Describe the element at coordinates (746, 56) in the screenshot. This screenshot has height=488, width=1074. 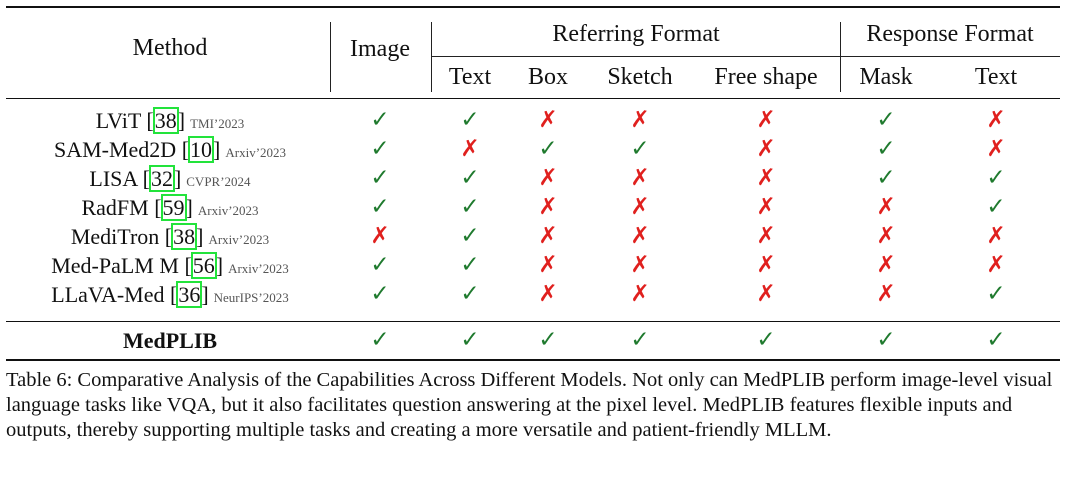
I see `group-header-rule` at that location.